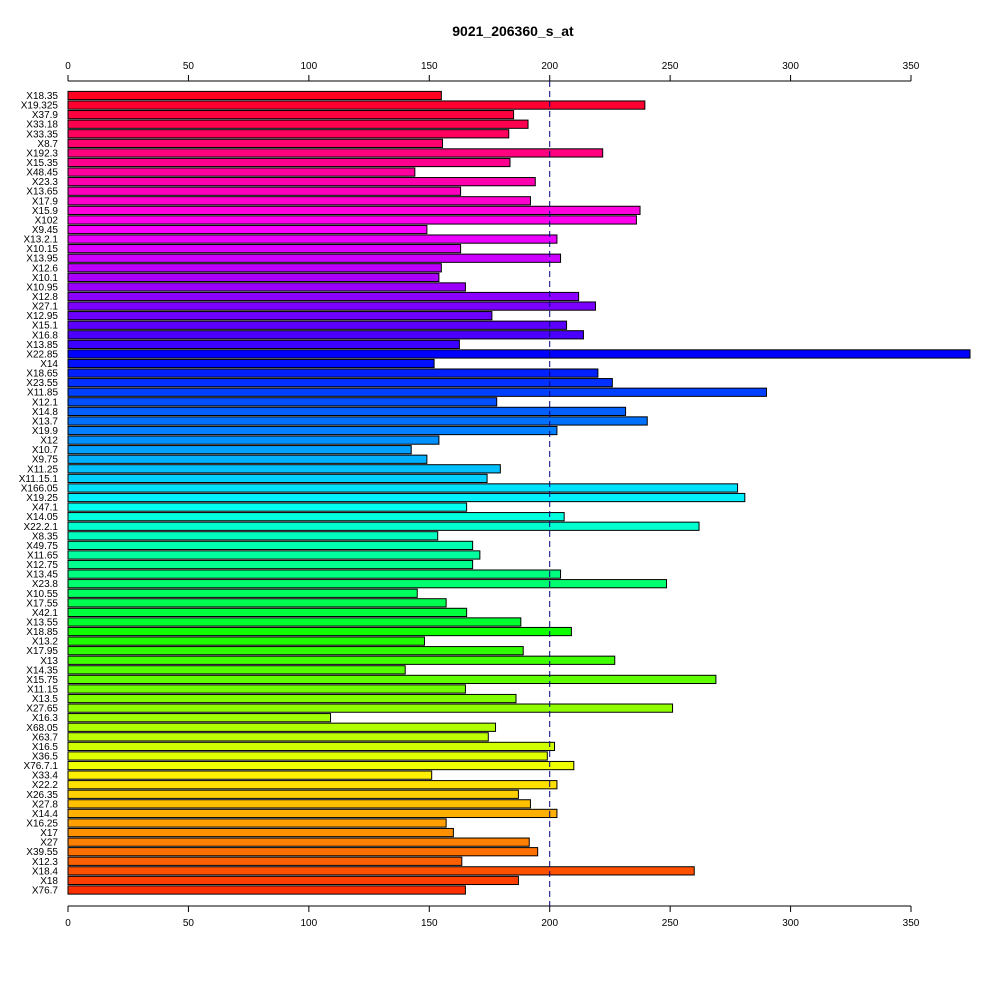 This screenshot has width=1000, height=1000. I want to click on bar-X33.35, so click(288, 134).